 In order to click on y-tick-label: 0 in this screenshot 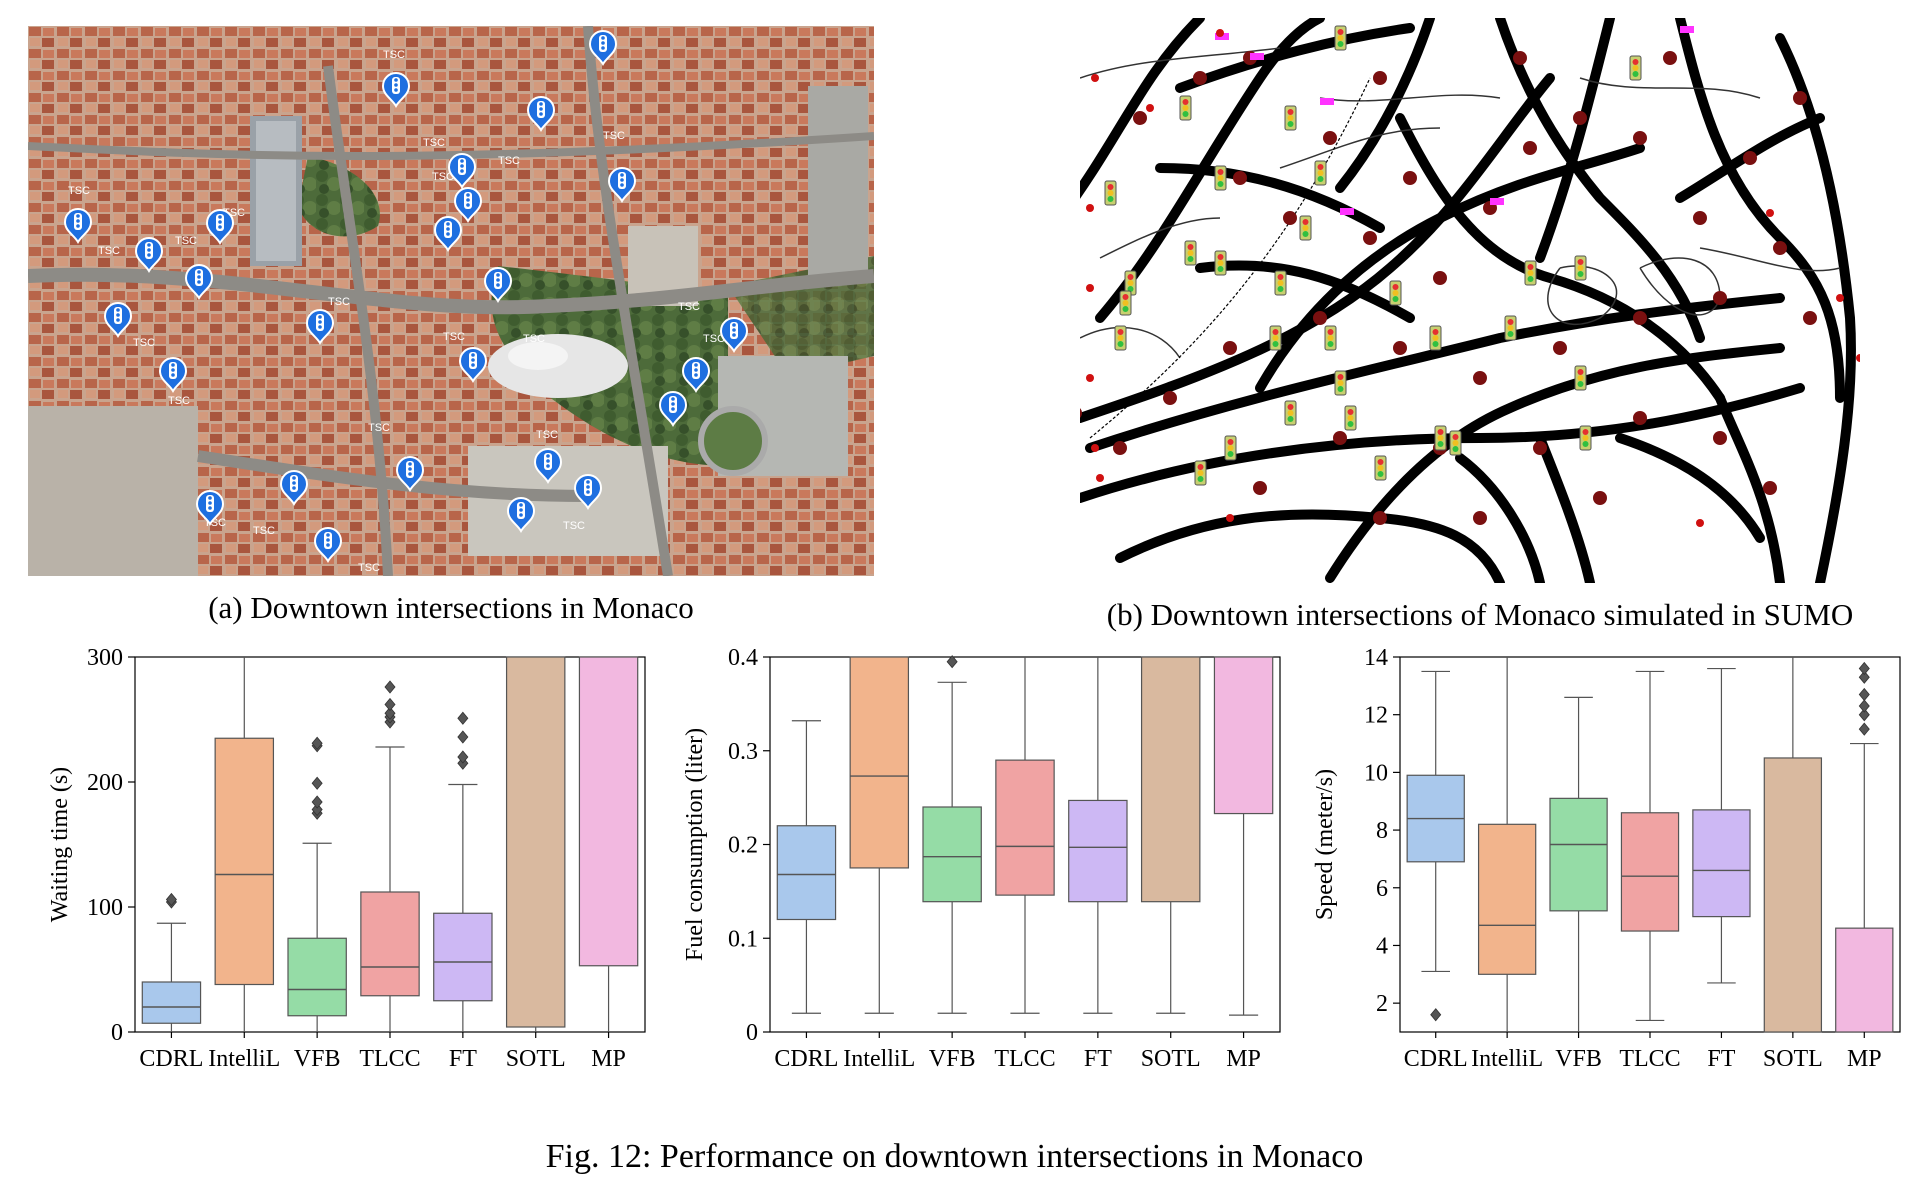, I will do `click(752, 1033)`.